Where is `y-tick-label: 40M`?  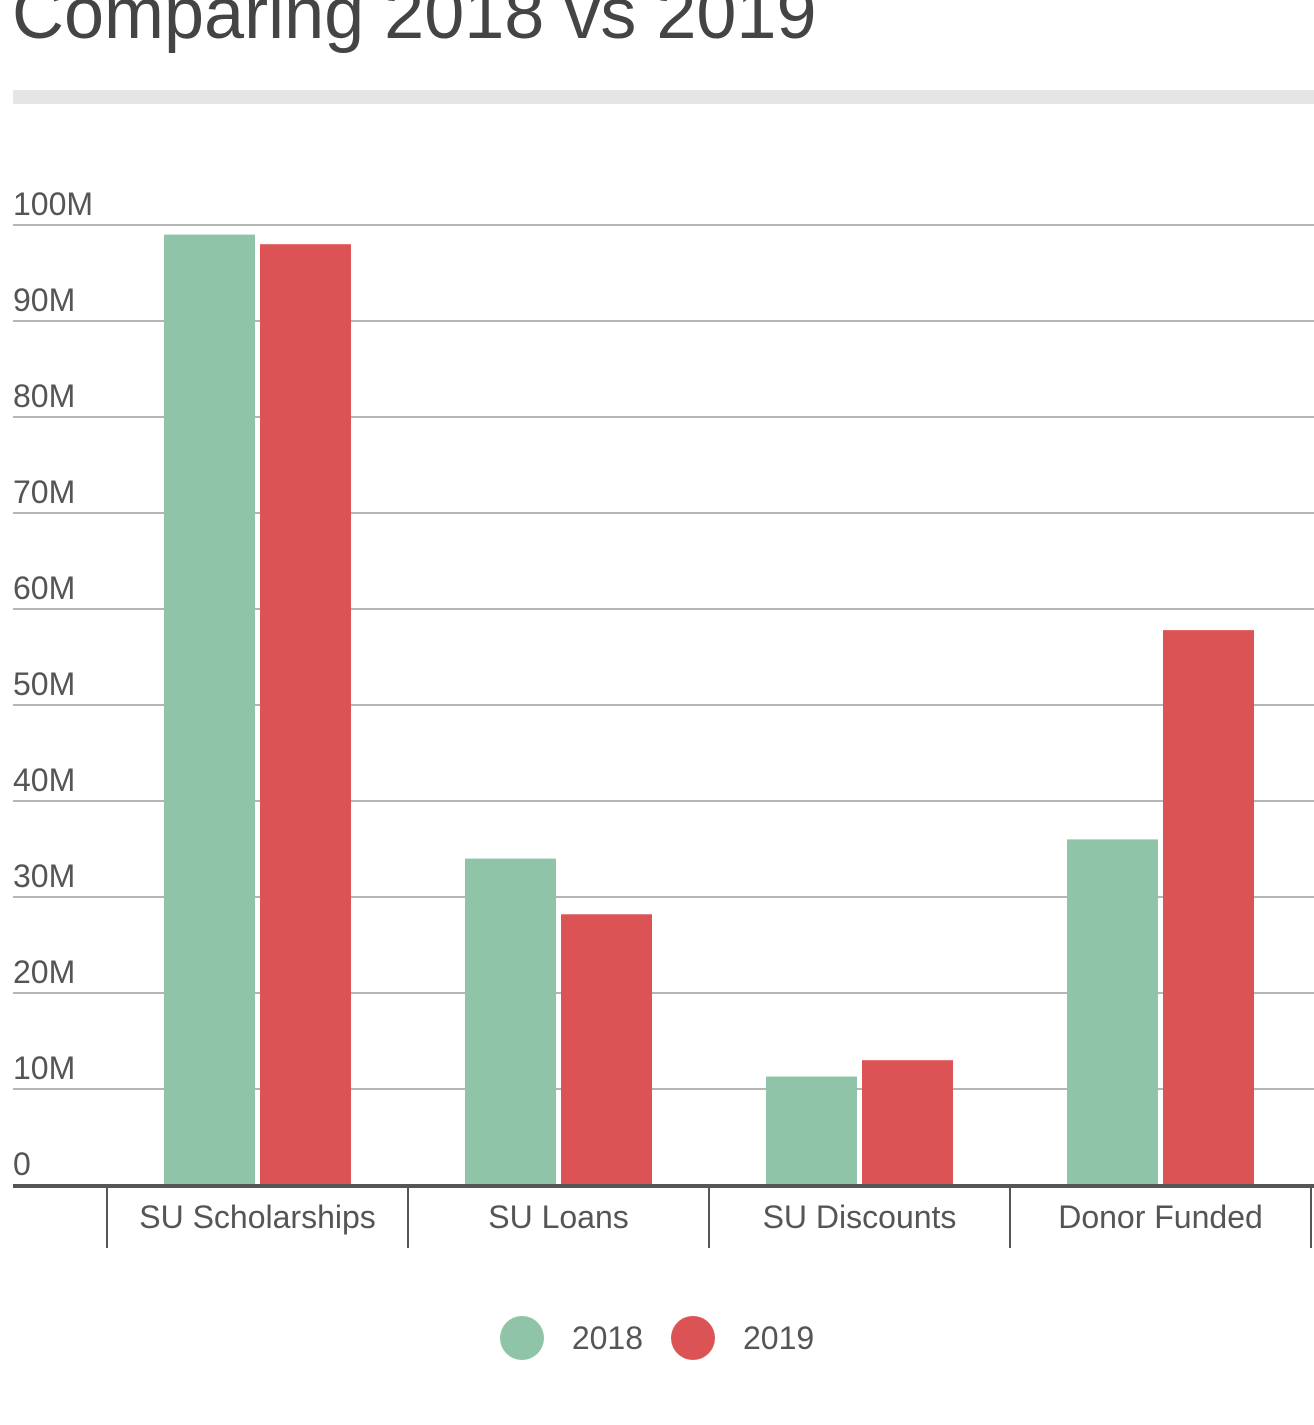 y-tick-label: 40M is located at coordinates (44, 780).